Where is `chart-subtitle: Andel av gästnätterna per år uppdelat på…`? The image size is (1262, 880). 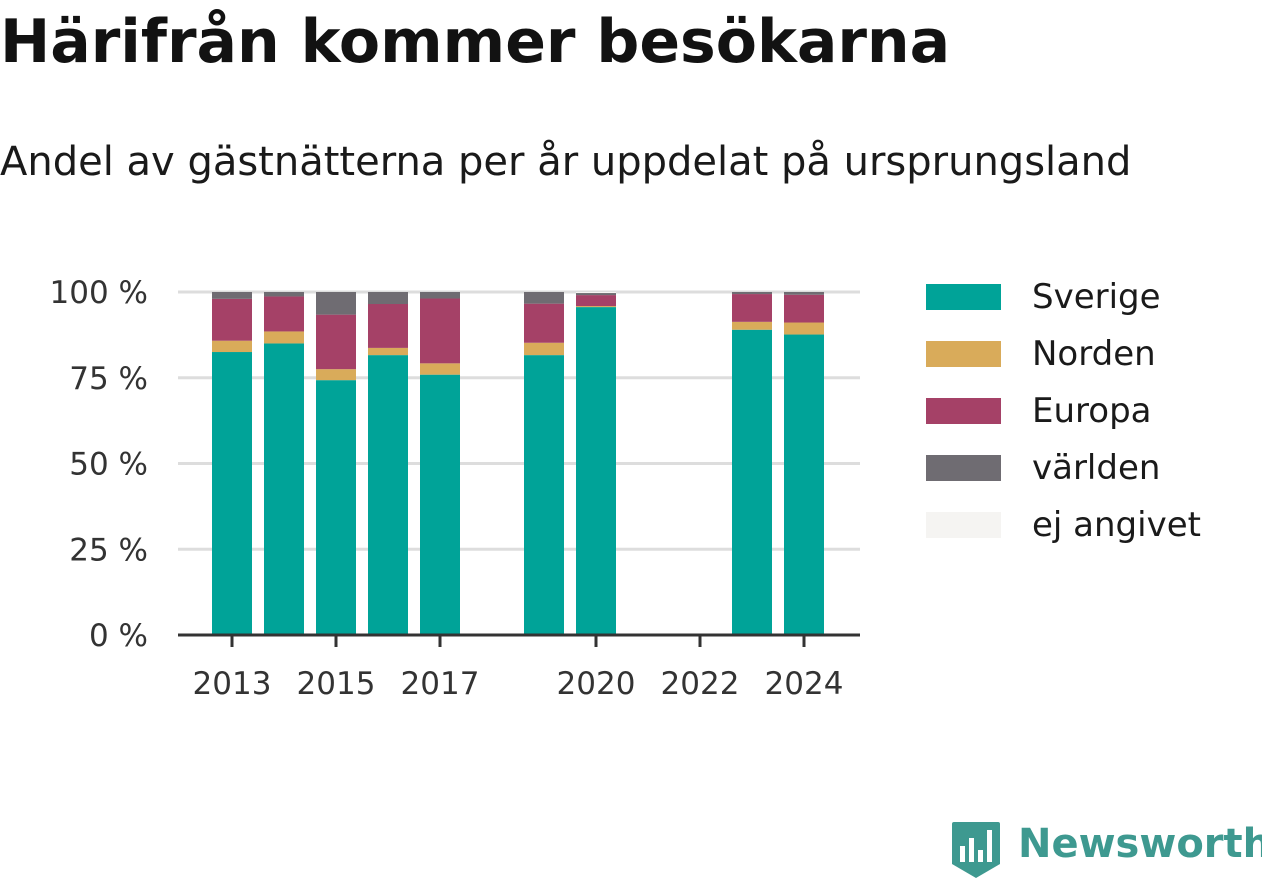 chart-subtitle: Andel av gästnätterna per år uppdelat på… is located at coordinates (566, 162).